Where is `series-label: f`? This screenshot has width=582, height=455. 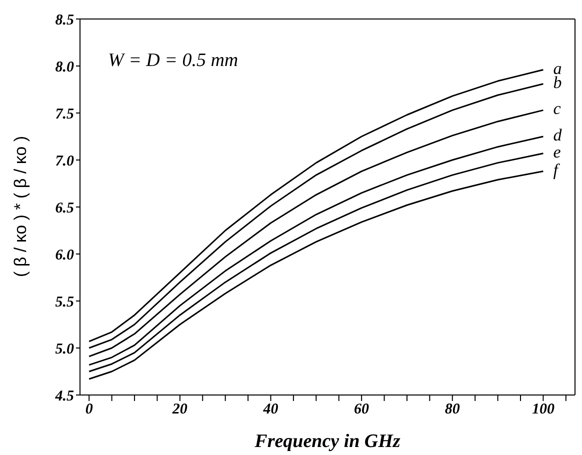 series-label: f is located at coordinates (556, 170).